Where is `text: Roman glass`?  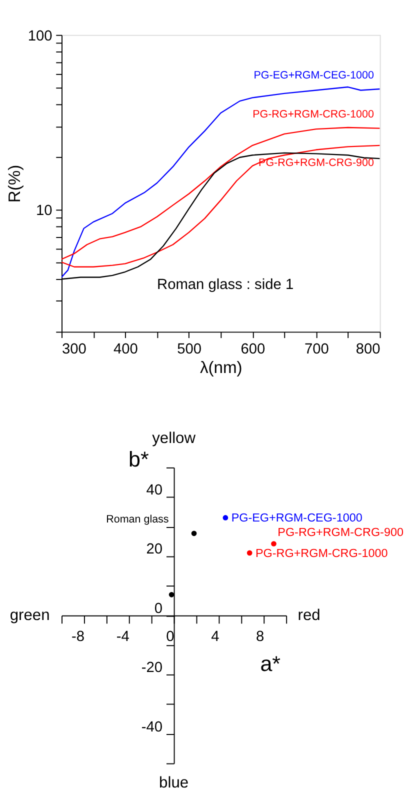 text: Roman glass is located at coordinates (137, 520).